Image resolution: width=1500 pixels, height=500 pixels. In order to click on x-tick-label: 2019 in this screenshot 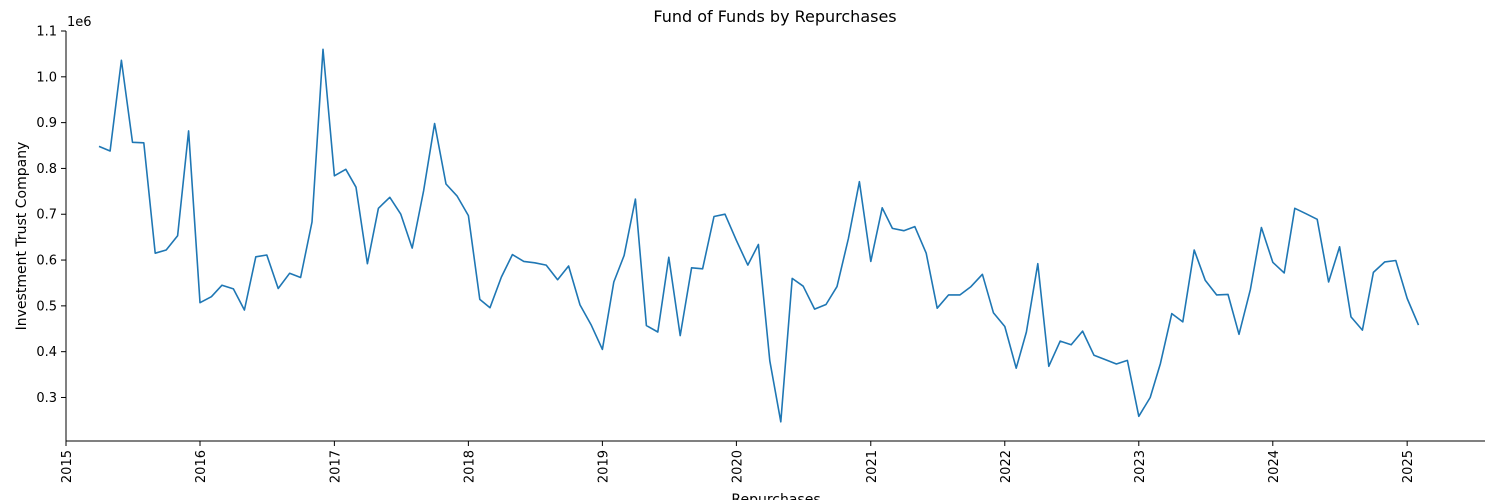, I will do `click(603, 466)`.